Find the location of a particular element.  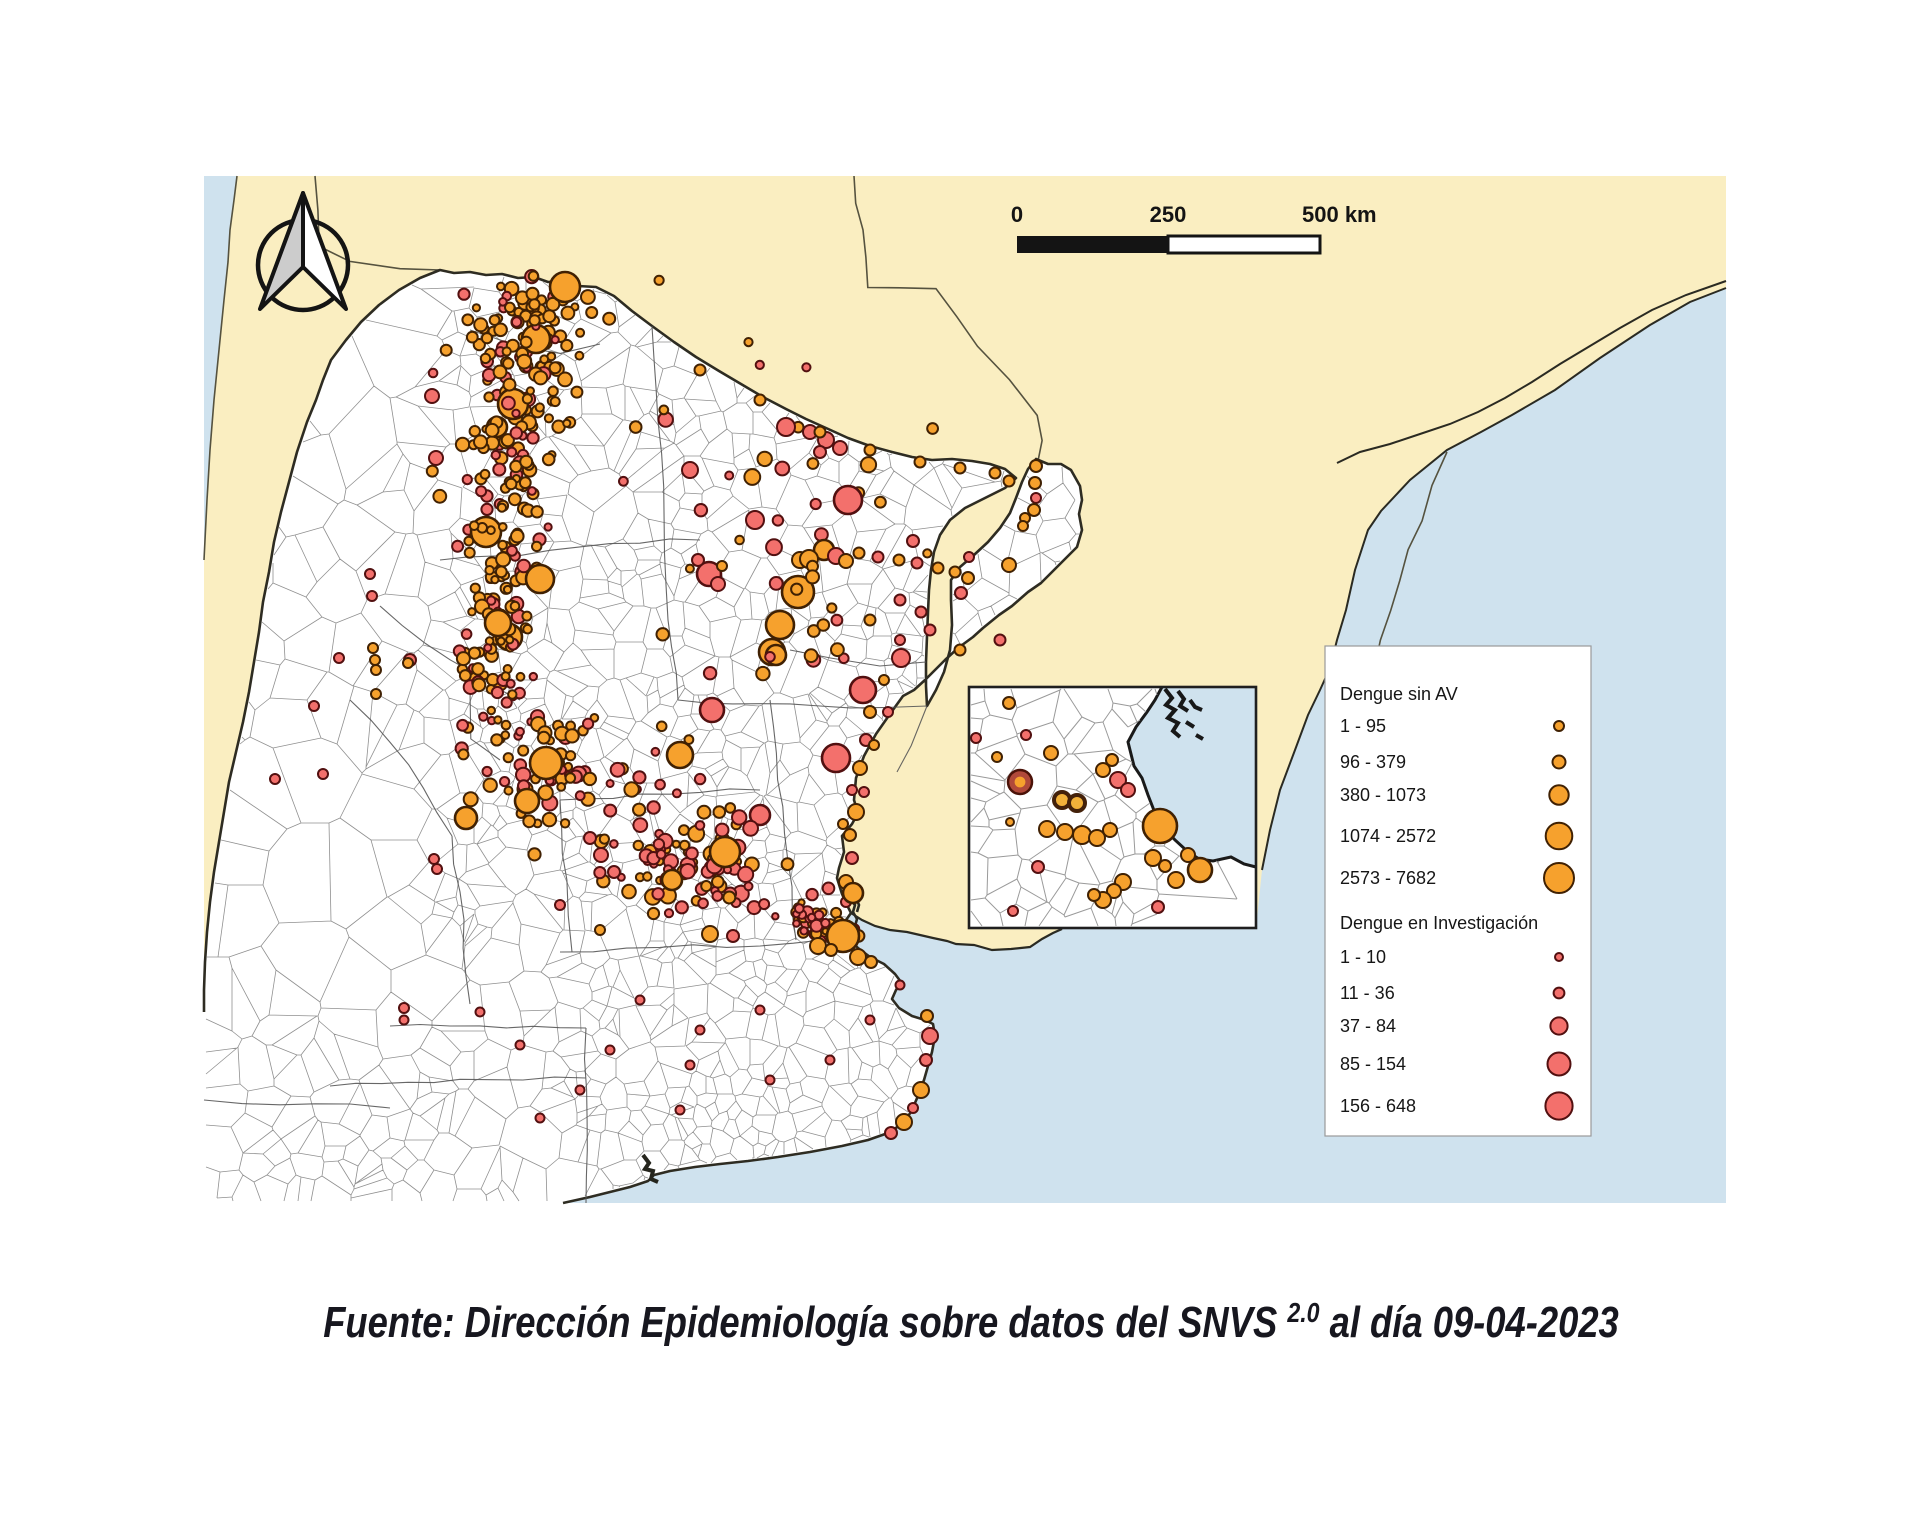

svg-text: 0 is located at coordinates (1017, 214).